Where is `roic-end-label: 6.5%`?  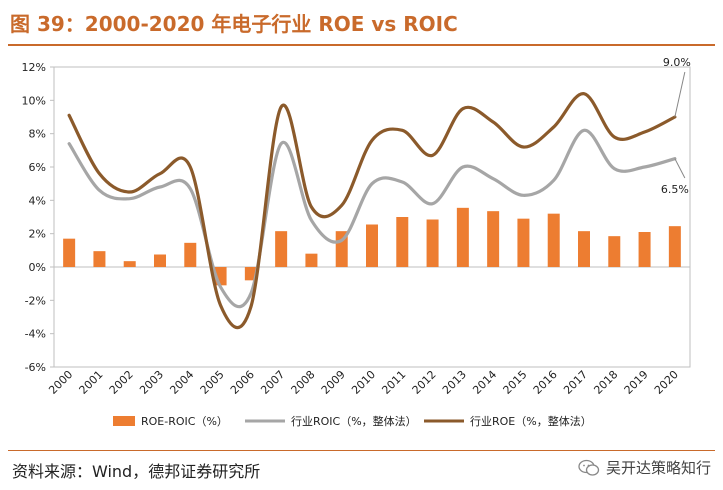
roic-end-label: 6.5% is located at coordinates (675, 189).